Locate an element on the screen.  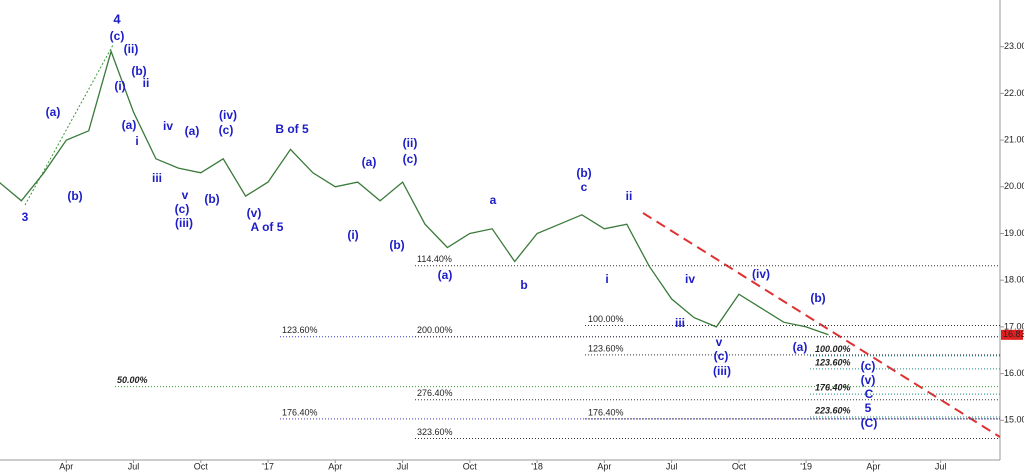
y-tick-label: 23.00 is located at coordinates (1014, 46).